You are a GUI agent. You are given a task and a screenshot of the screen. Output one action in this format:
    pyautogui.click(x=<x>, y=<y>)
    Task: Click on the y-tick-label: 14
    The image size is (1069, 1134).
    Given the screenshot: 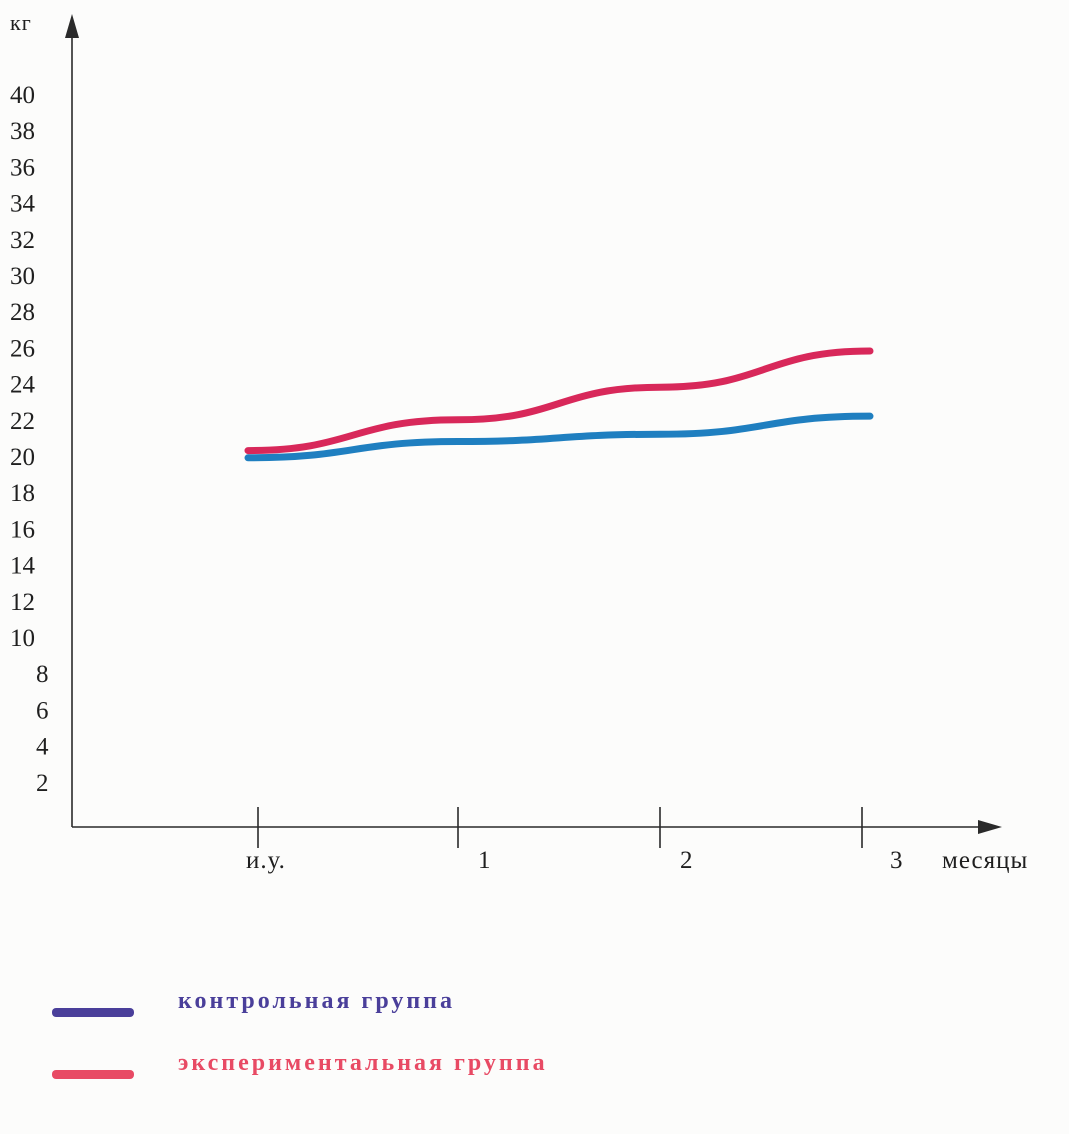 What is the action you would take?
    pyautogui.click(x=23, y=566)
    